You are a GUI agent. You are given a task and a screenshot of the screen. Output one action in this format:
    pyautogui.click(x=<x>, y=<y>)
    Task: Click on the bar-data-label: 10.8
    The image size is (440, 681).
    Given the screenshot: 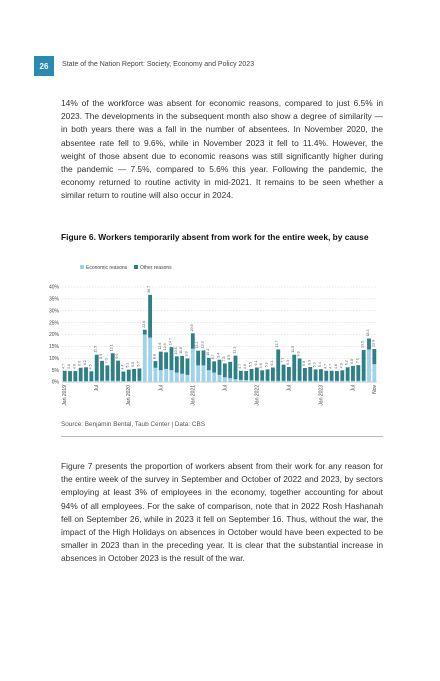 What is the action you would take?
    pyautogui.click(x=176, y=350)
    